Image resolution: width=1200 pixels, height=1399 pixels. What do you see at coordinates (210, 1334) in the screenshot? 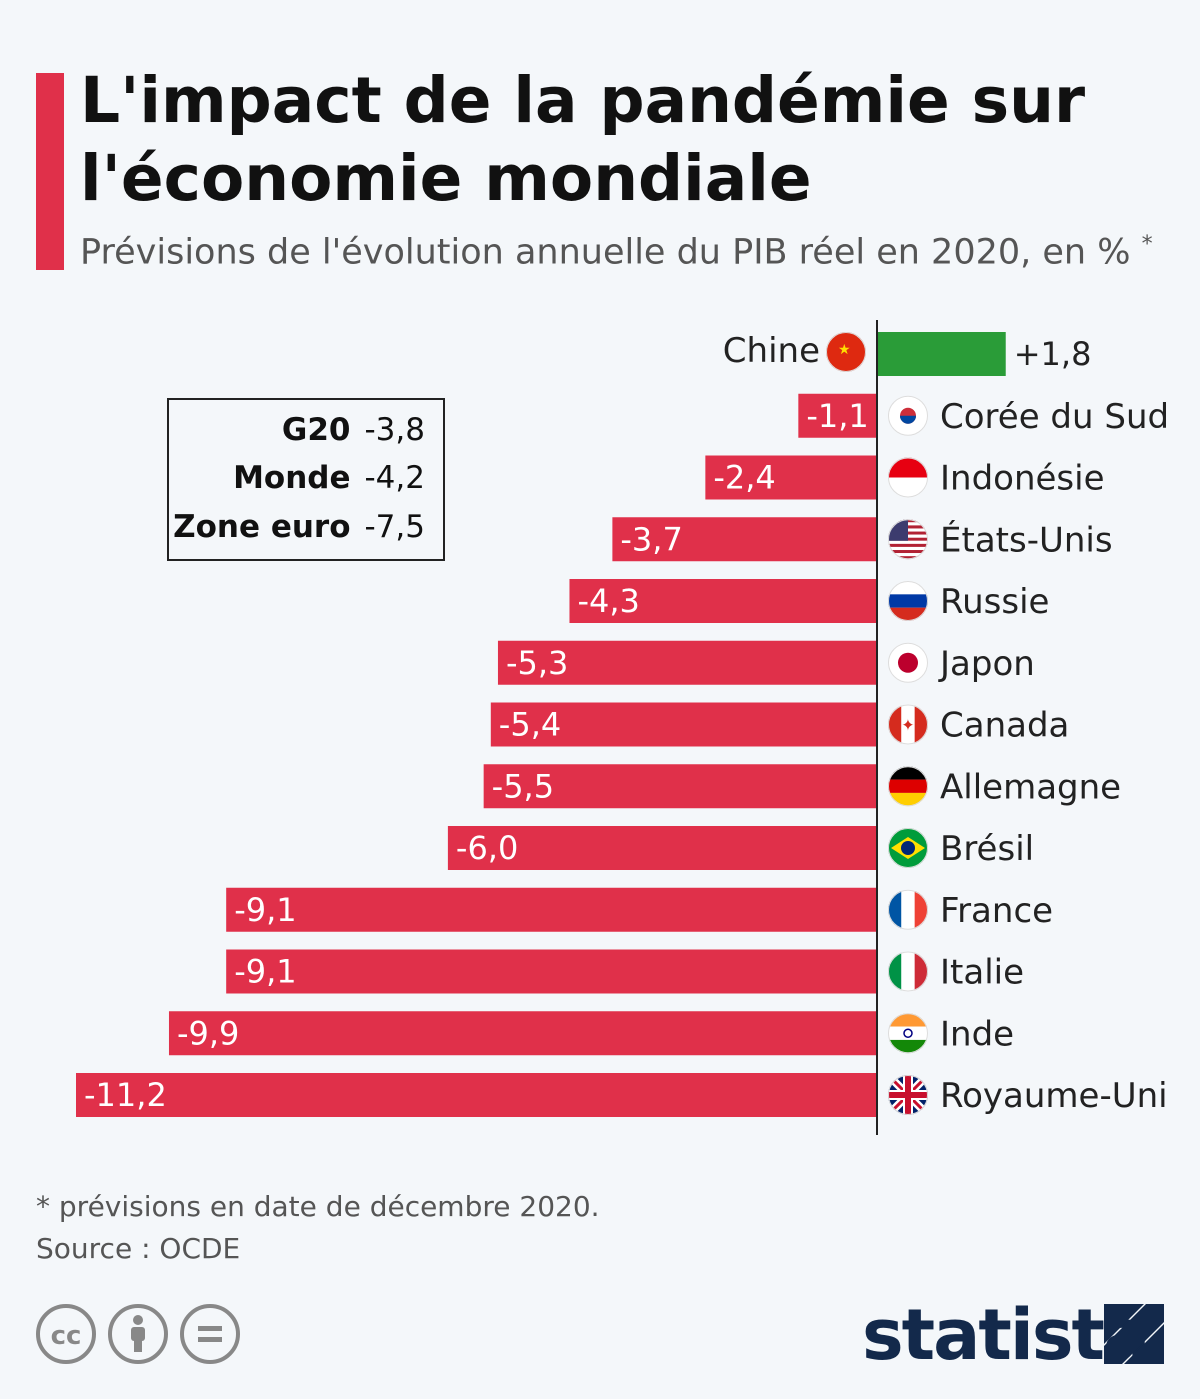
I see `nd-icon` at bounding box center [210, 1334].